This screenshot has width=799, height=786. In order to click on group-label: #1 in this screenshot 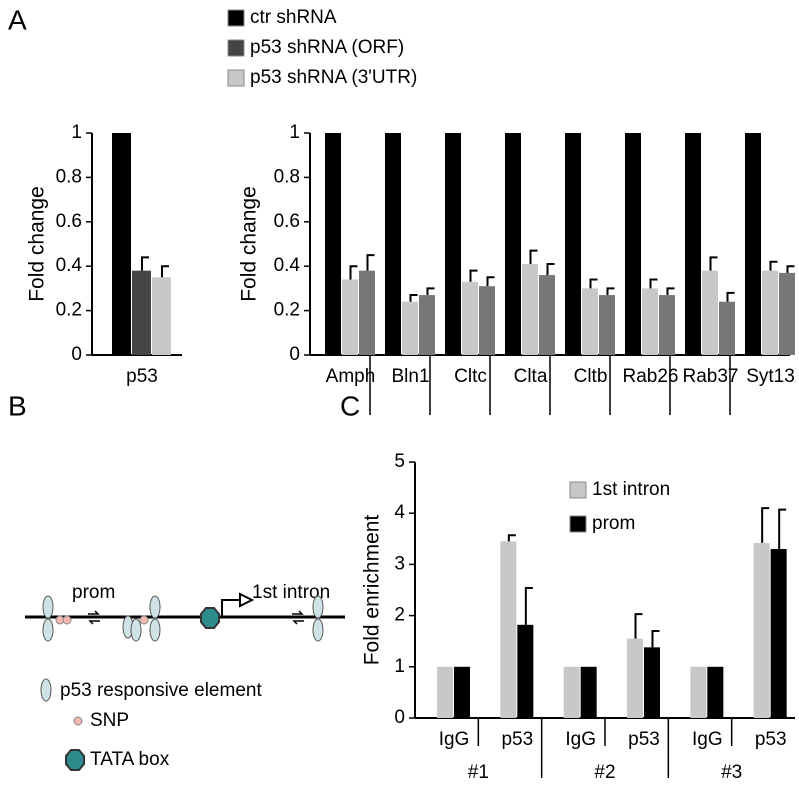, I will do `click(478, 772)`.